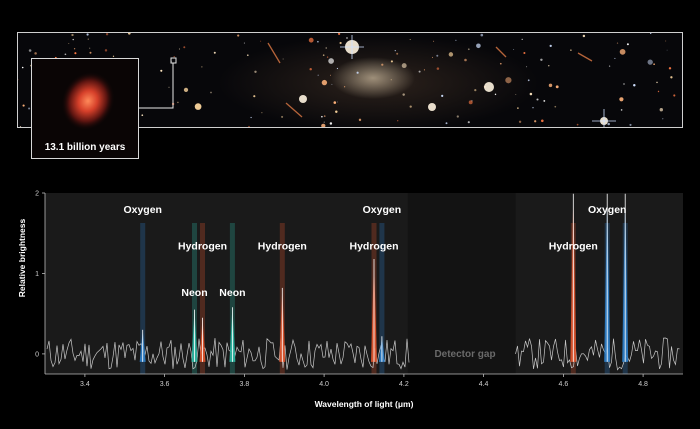 This screenshot has height=429, width=700. What do you see at coordinates (22, 258) in the screenshot?
I see `y-axis-title: Relative brightness` at bounding box center [22, 258].